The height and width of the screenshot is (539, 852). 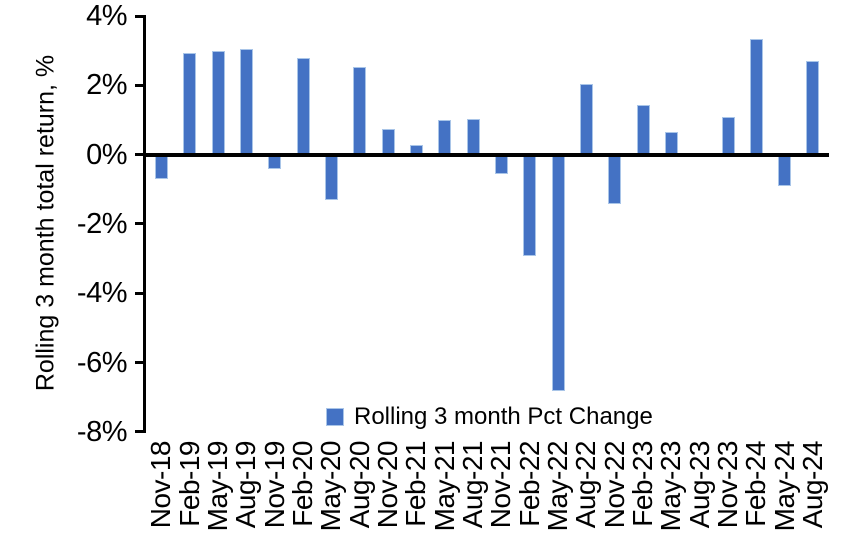 I want to click on x-tick-label: Nov-19, so click(x=274, y=485).